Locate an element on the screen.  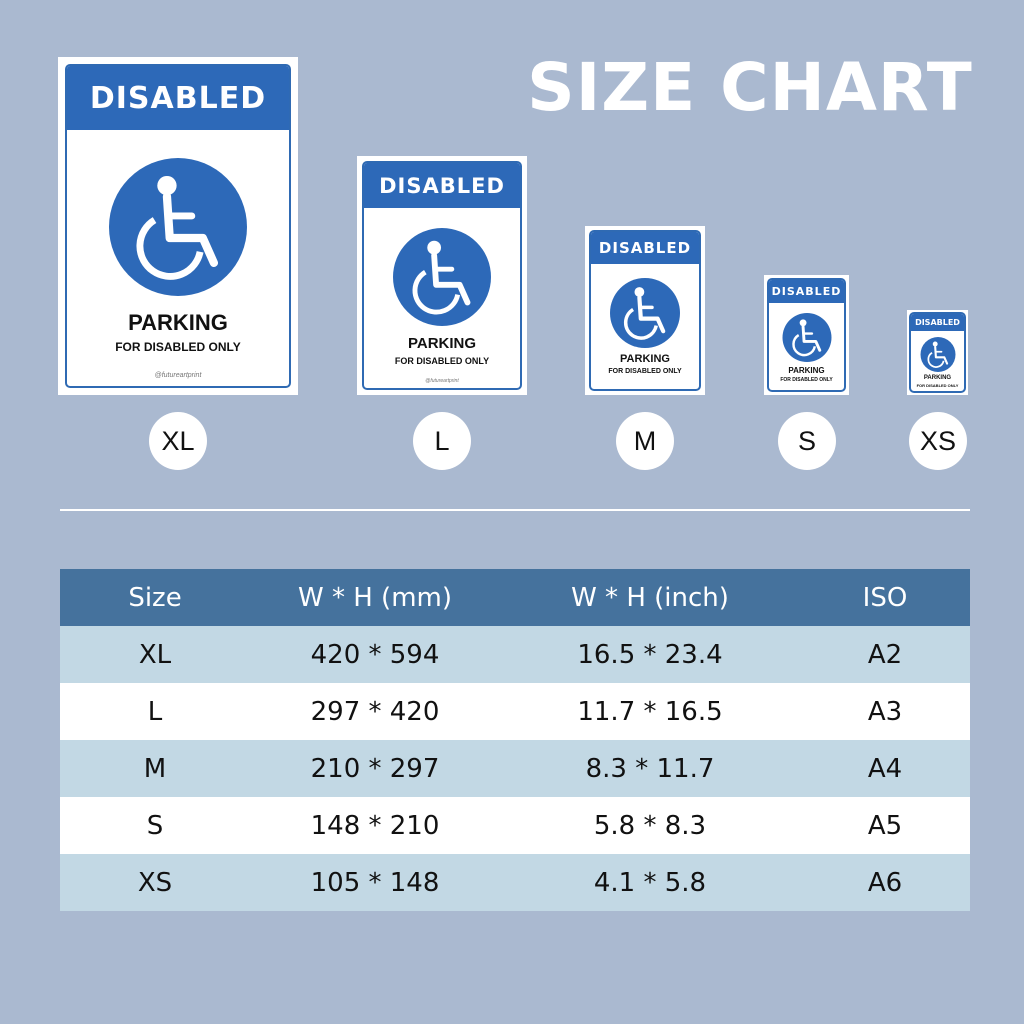
sign-m: DISABLED PARKING FOR DISABLED ONLY is located at coordinates (645, 310).